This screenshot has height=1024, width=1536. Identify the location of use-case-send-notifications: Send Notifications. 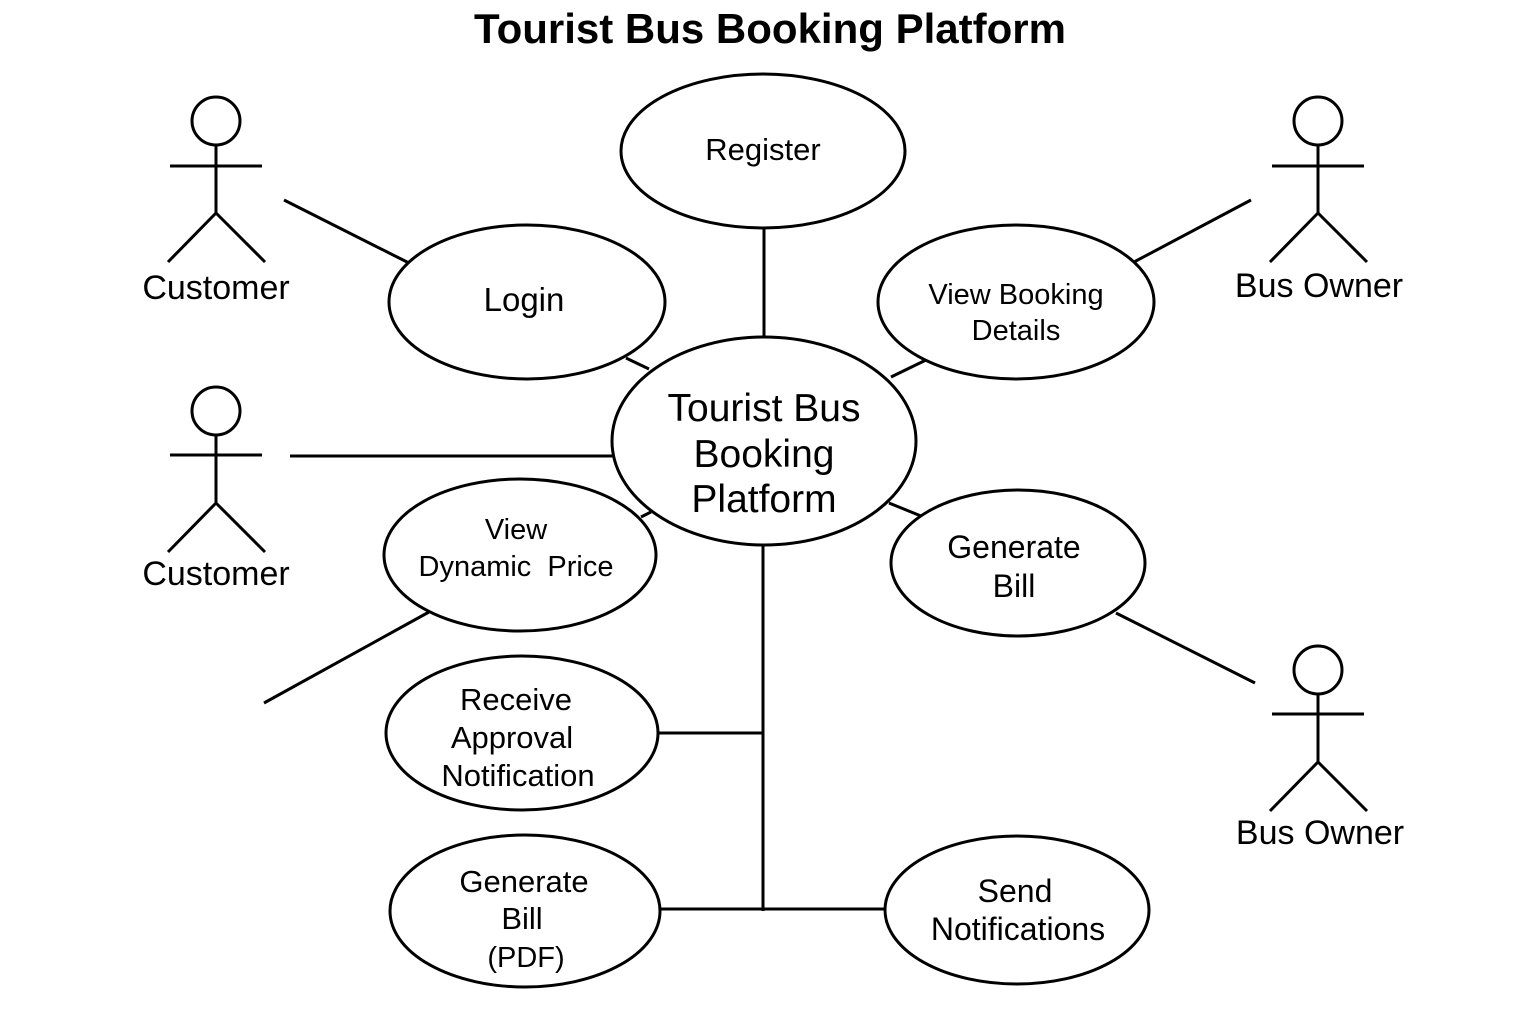
(1017, 910).